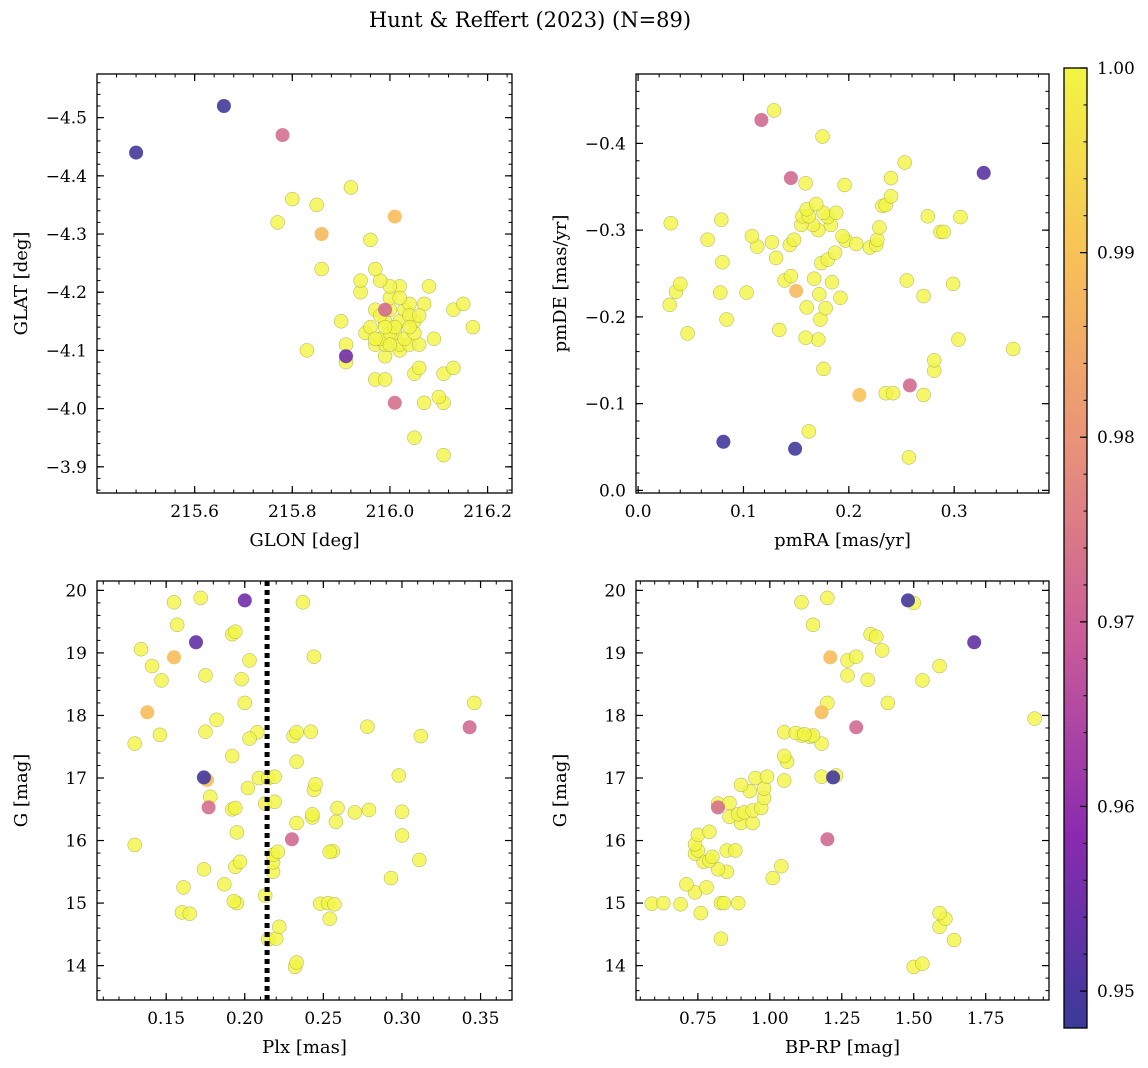 This screenshot has width=1148, height=1068. What do you see at coordinates (194, 512) in the screenshot?
I see `x-tick-label: 215.6` at bounding box center [194, 512].